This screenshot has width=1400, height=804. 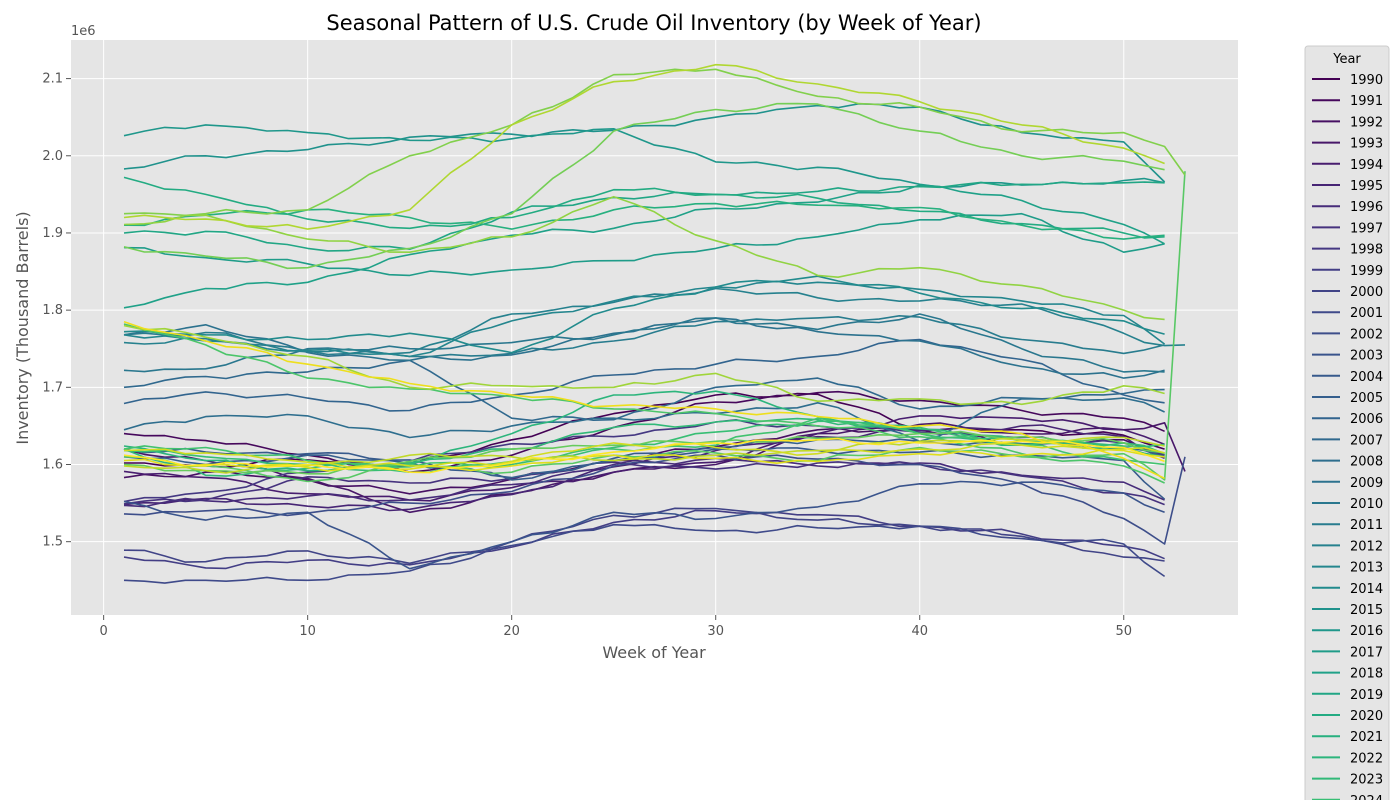 I want to click on legend-entry: 2018, so click(x=1366, y=674).